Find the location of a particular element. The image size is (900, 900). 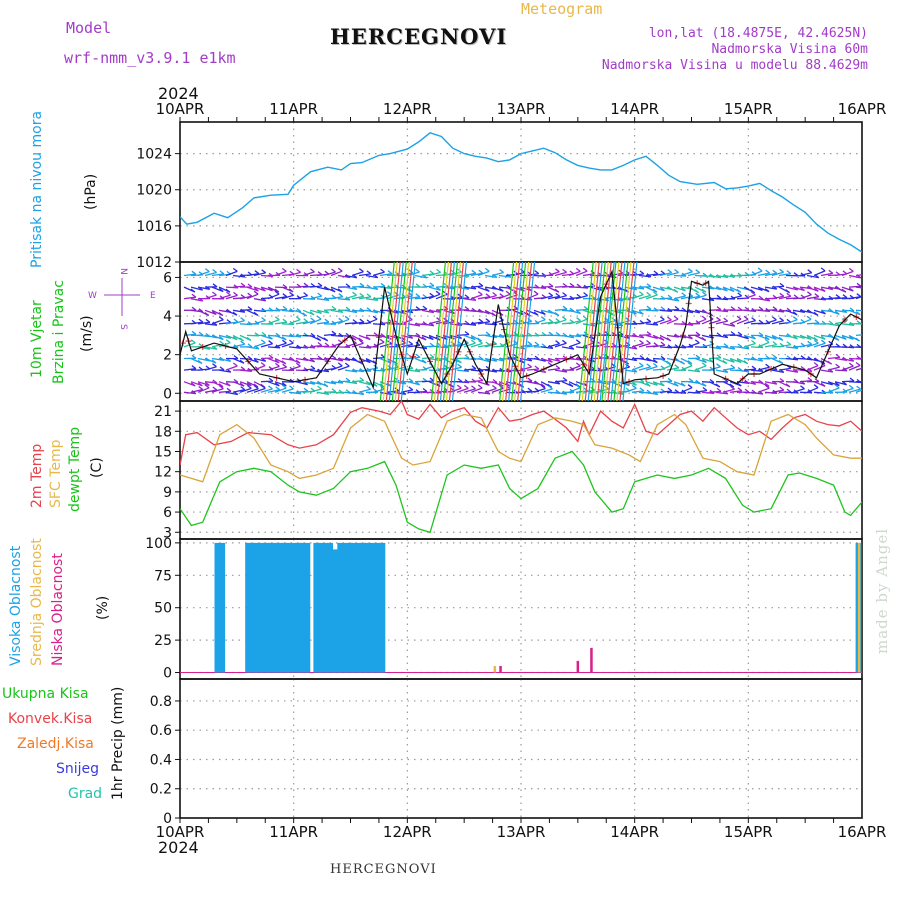

precip-ytick-label: 0 is located at coordinates (167, 819).